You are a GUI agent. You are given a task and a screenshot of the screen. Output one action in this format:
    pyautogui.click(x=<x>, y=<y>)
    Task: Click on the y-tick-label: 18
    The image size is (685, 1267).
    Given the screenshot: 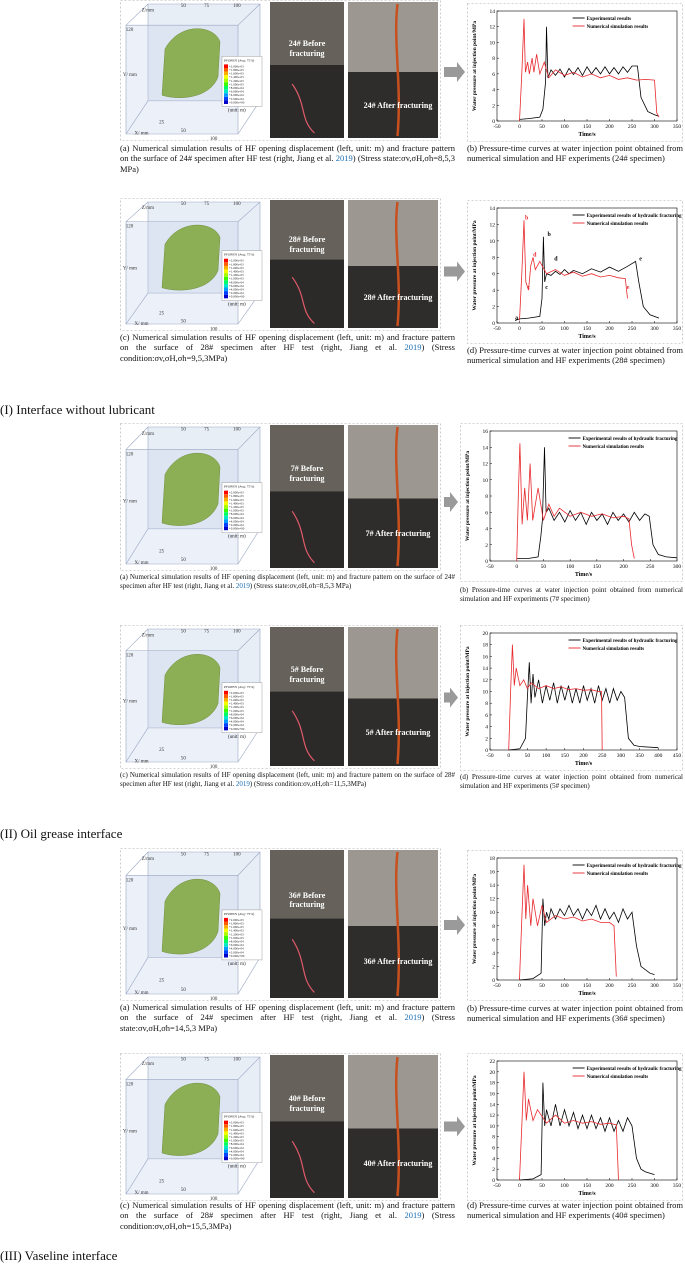 What is the action you would take?
    pyautogui.click(x=493, y=1084)
    